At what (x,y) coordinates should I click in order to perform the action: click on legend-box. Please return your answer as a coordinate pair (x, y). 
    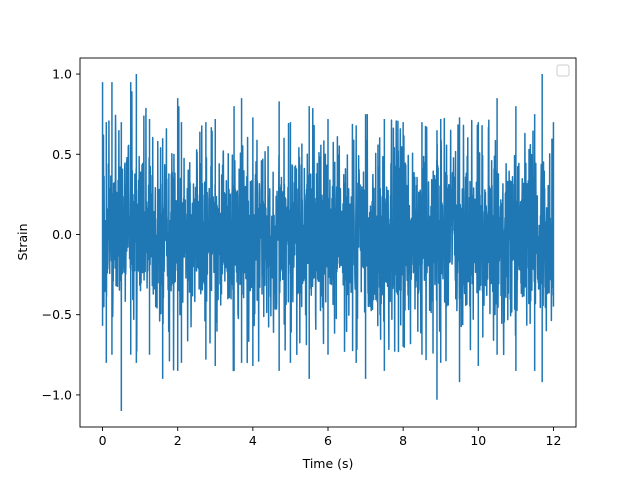
    Looking at the image, I should click on (563, 70).